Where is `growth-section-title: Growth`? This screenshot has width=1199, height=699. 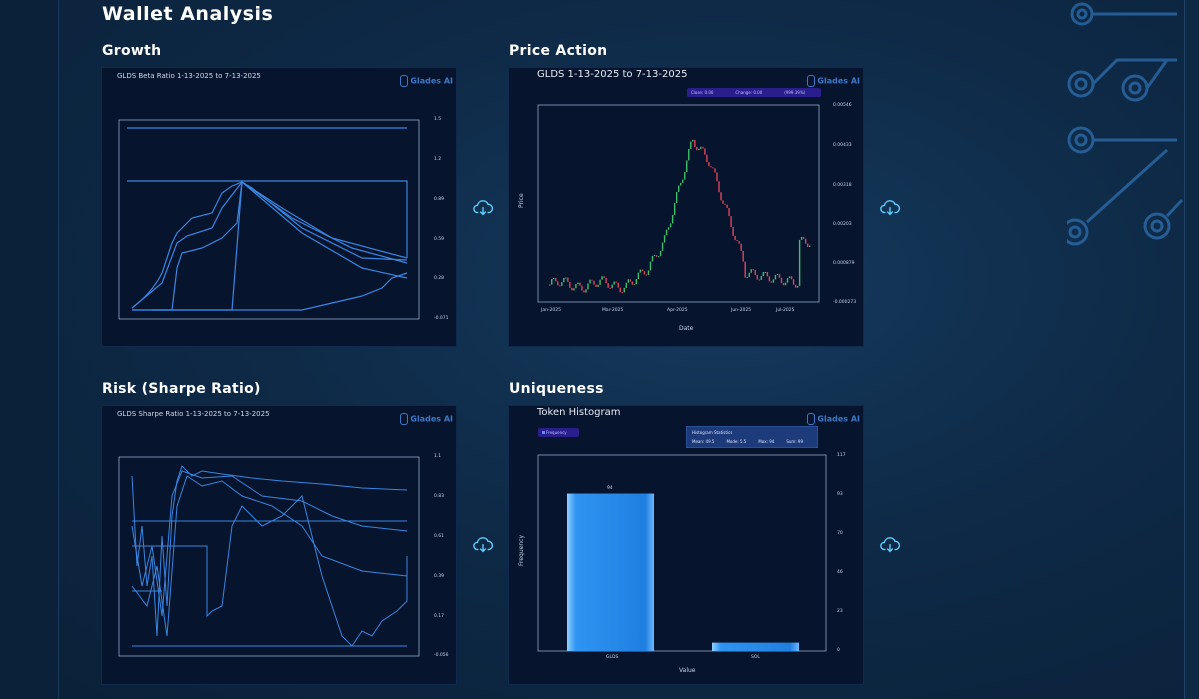 growth-section-title: Growth is located at coordinates (132, 51).